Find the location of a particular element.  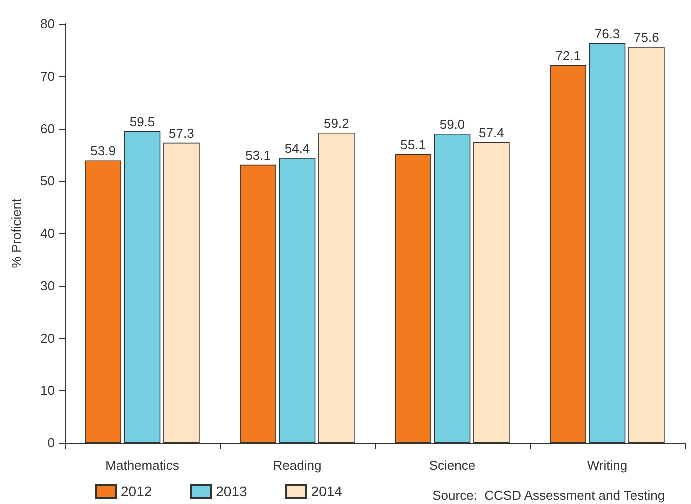

legend-label: 2014 is located at coordinates (327, 492).